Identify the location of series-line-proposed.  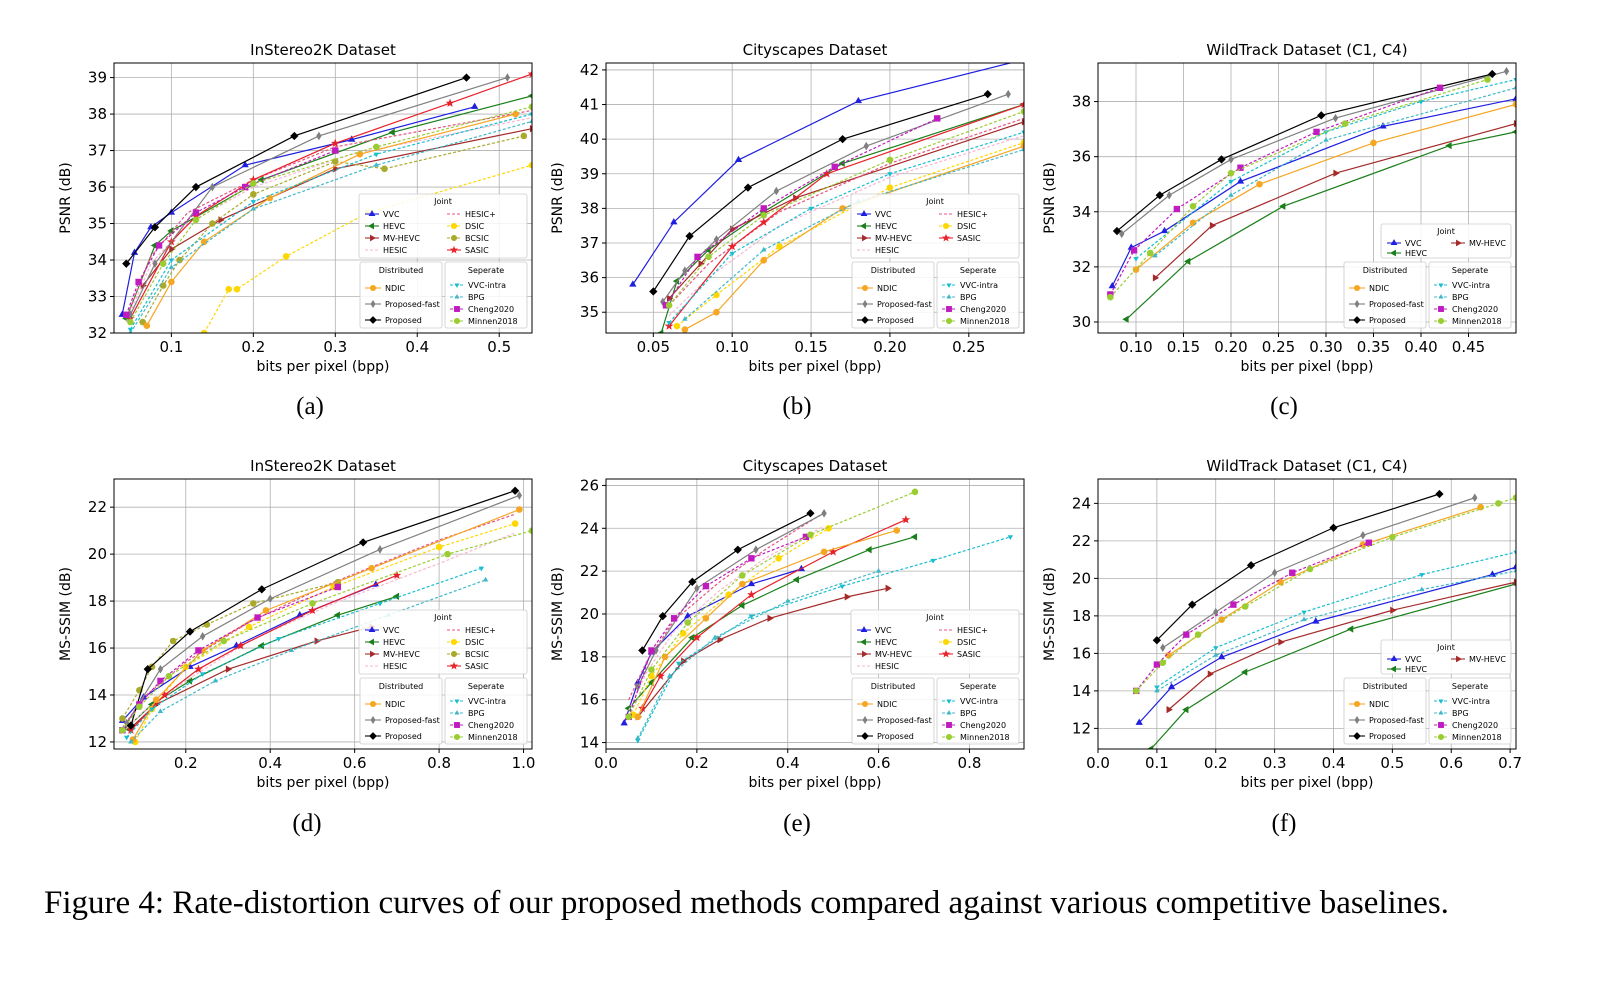
(323, 608).